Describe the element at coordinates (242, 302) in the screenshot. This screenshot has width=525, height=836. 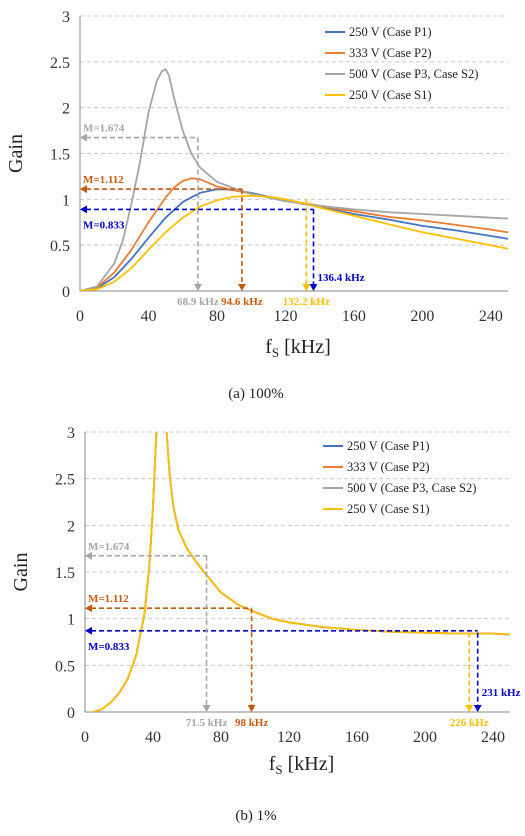
I see `frequency-annotation-label: 94.6 kHz` at that location.